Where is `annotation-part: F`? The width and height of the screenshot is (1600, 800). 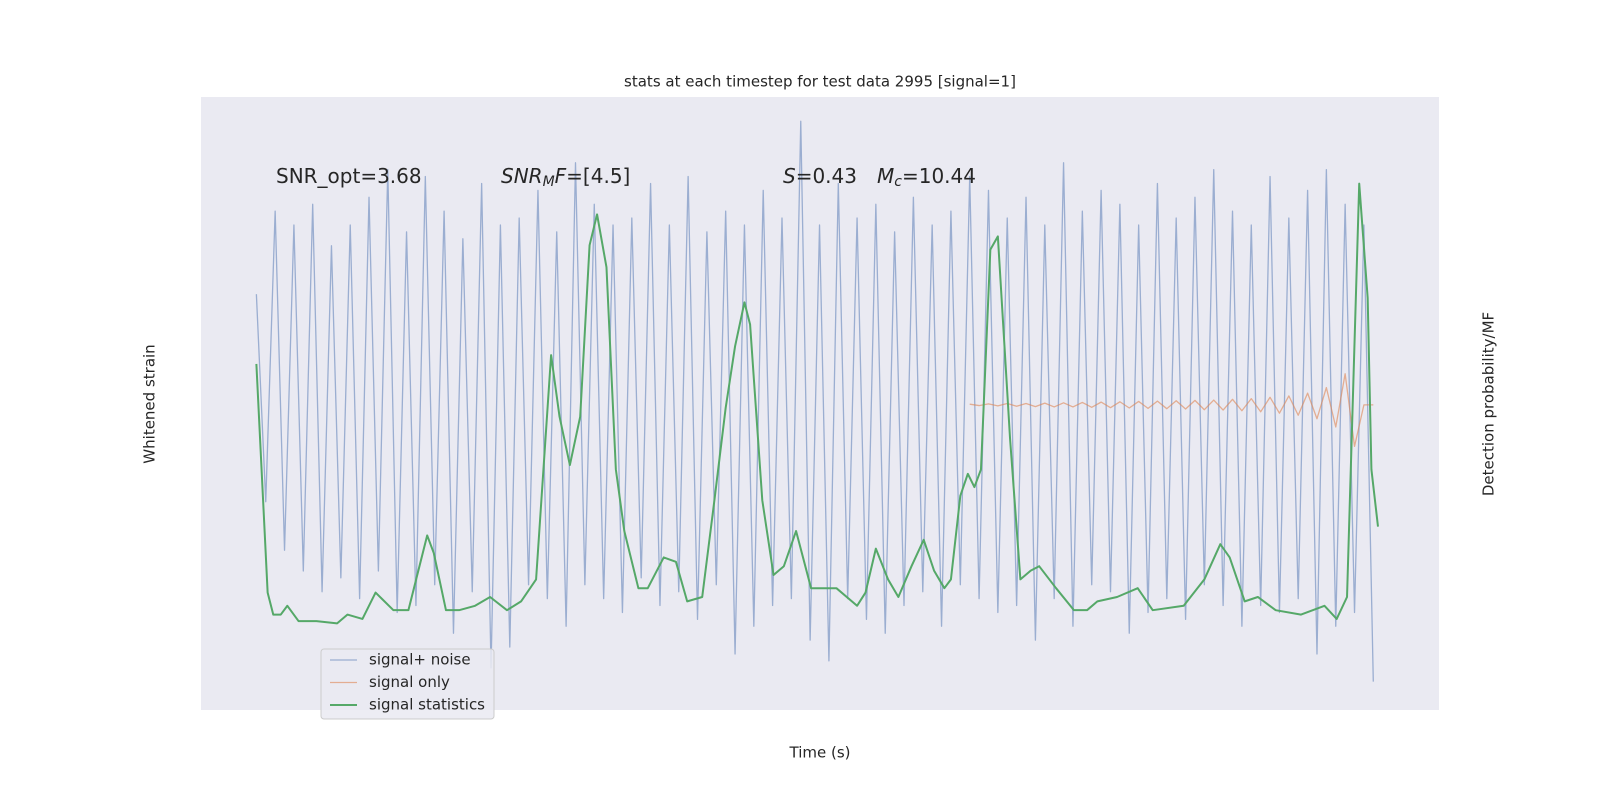
annotation-part: F is located at coordinates (561, 176).